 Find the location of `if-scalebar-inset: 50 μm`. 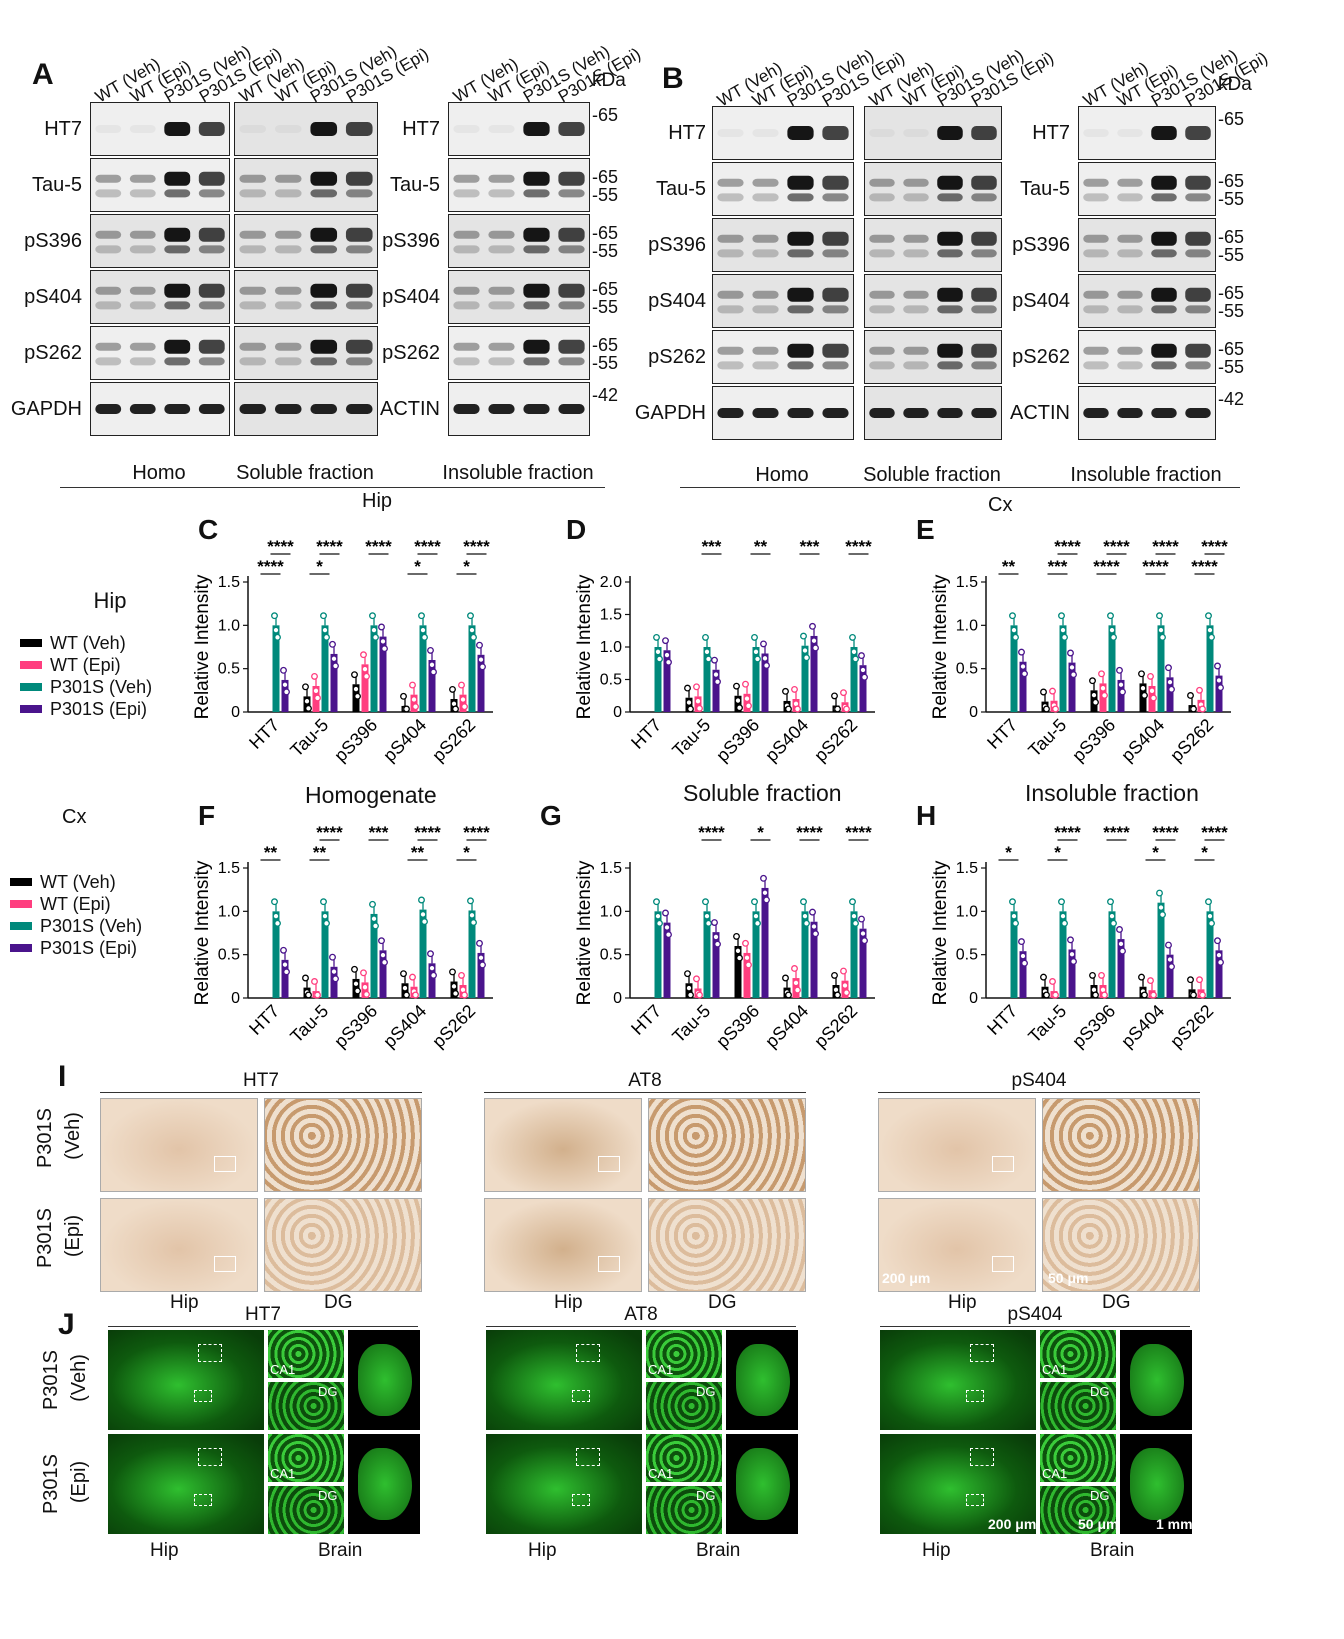

if-scalebar-inset: 50 μm is located at coordinates (1098, 1524).